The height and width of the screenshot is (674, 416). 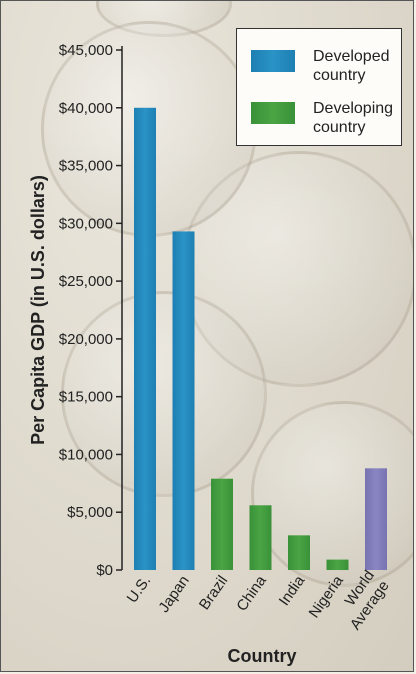 What do you see at coordinates (86, 108) in the screenshot?
I see `y-tick-label: $40,000` at bounding box center [86, 108].